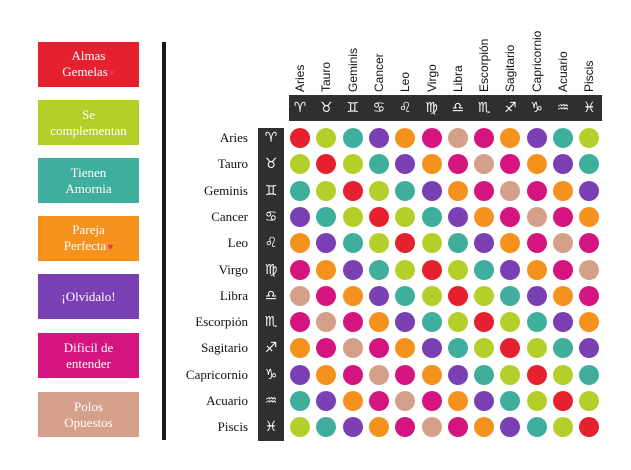 This screenshot has height=470, width=631. What do you see at coordinates (88, 122) in the screenshot?
I see `legend-item: Se complementan` at bounding box center [88, 122].